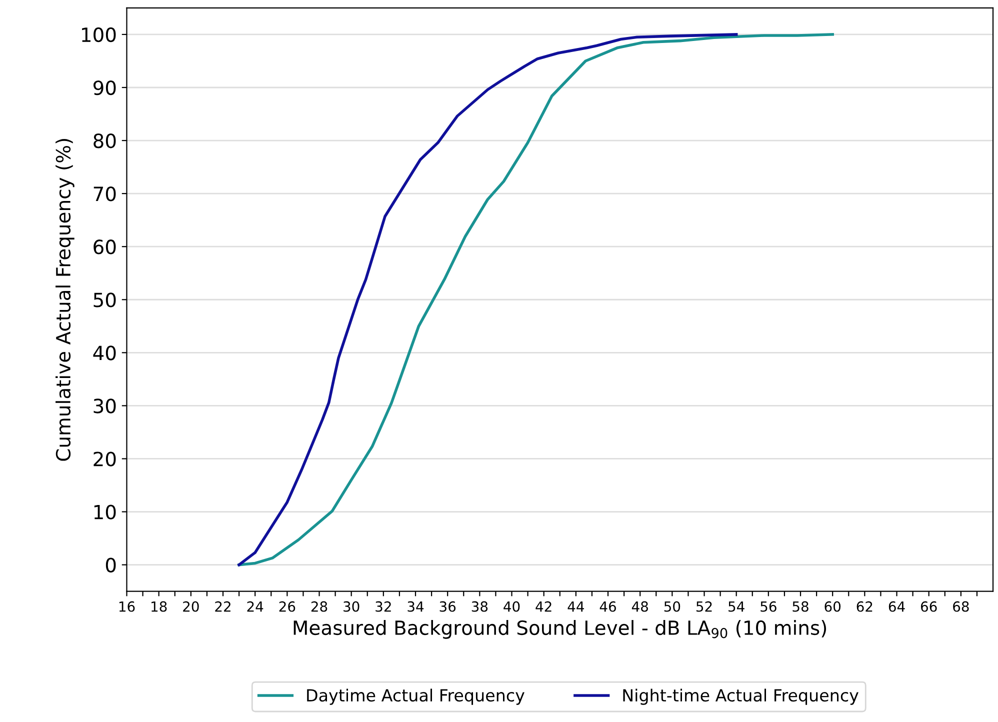  I want to click on y-tick-label: 90, so click(105, 88).